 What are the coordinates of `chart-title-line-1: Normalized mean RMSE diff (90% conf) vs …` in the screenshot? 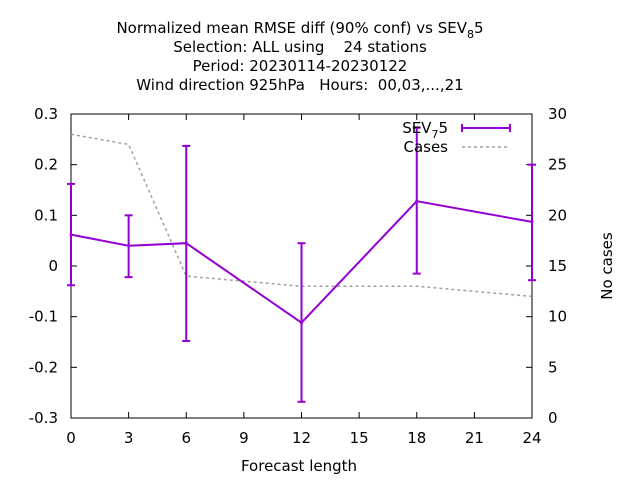 It's located at (299, 30).